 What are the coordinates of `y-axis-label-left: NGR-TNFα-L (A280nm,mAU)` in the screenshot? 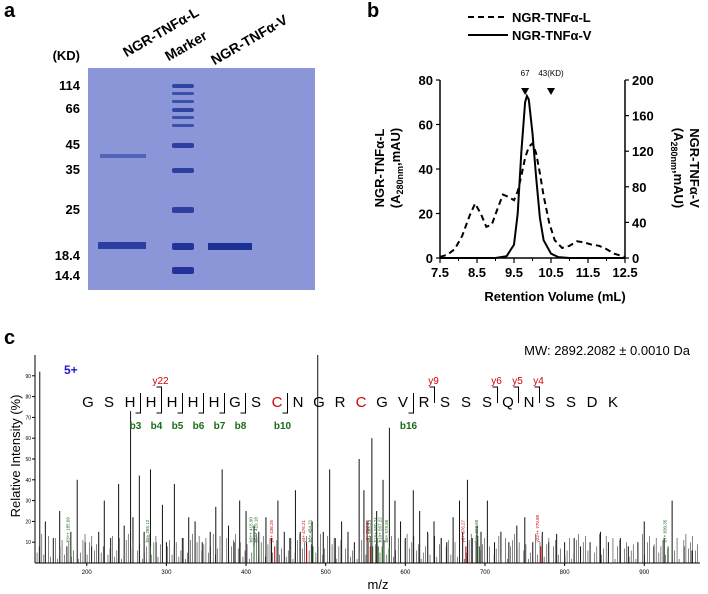 It's located at (388, 168).